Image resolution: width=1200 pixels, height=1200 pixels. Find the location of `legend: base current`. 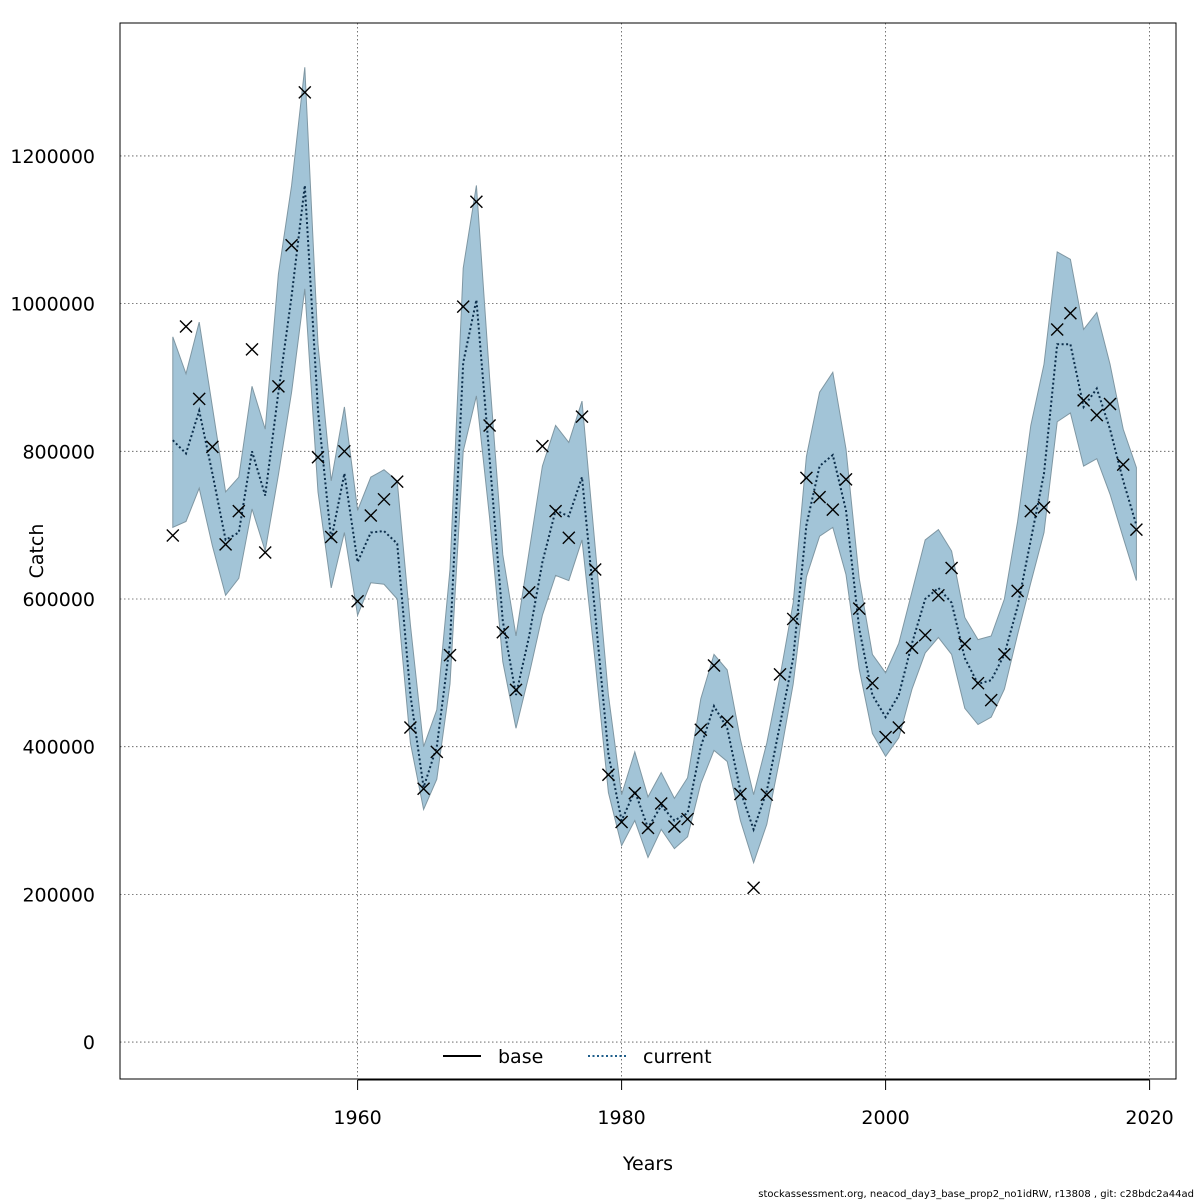

legend: base current is located at coordinates (577, 1057).